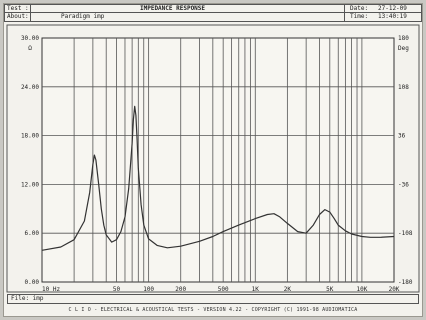 The width and height of the screenshot is (426, 320). Describe the element at coordinates (173, 8) in the screenshot. I see `test-value: IMPEDANCE RESPONSE` at that location.